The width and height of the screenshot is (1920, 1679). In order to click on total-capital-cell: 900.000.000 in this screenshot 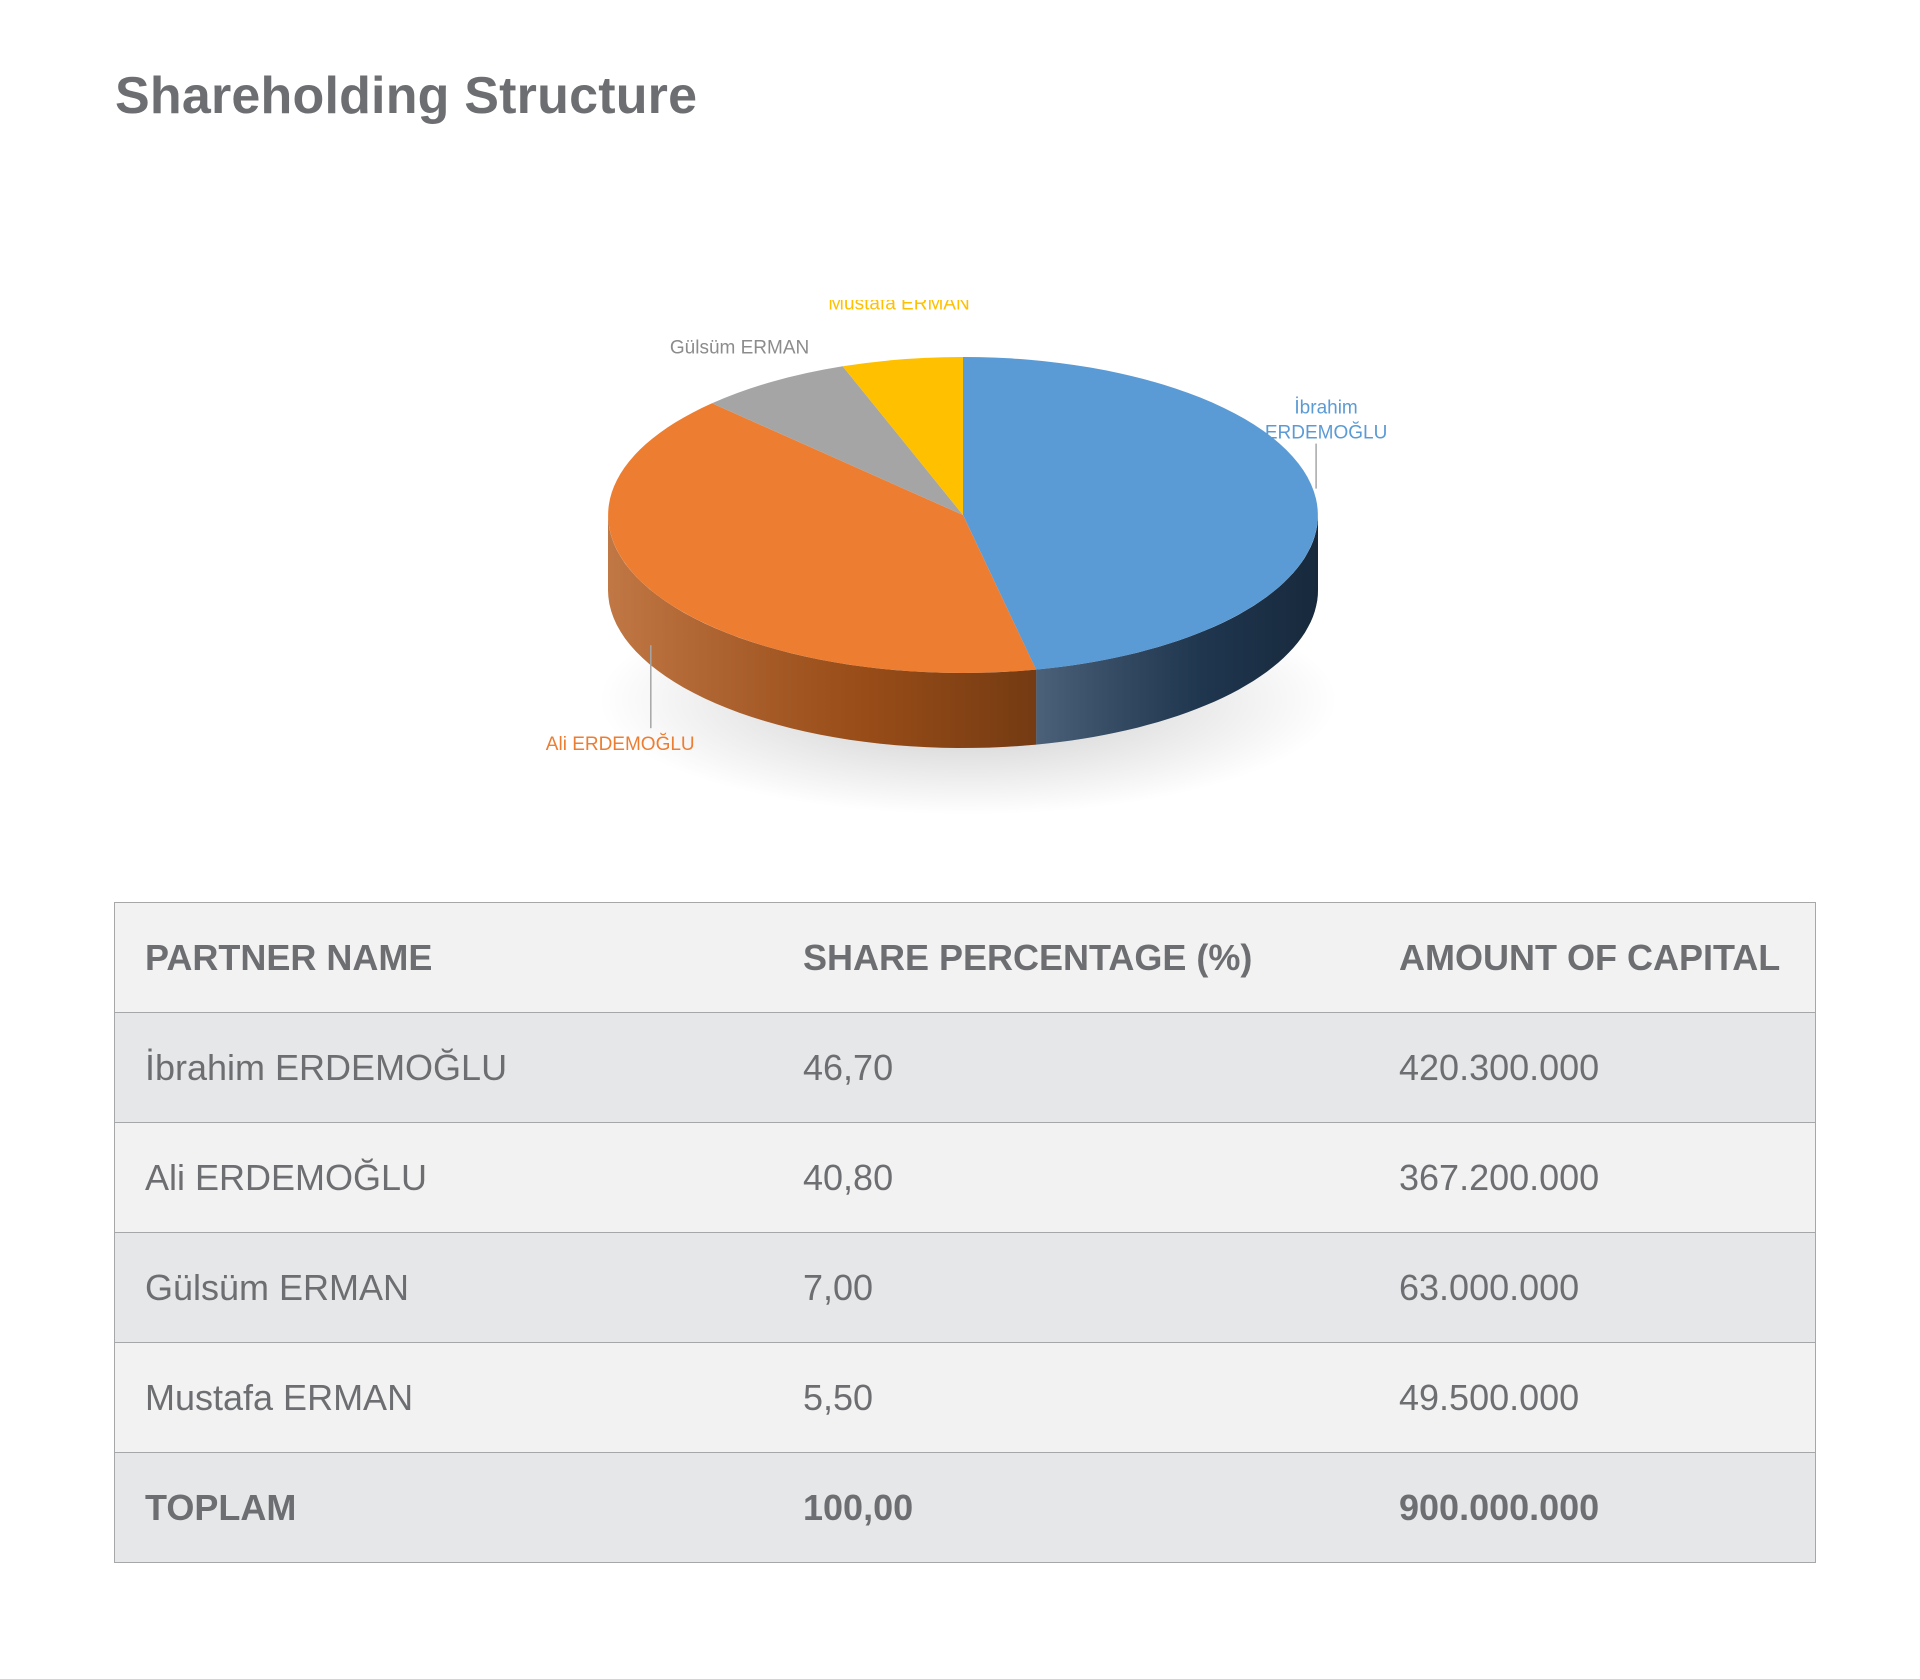, I will do `click(1592, 1507)`.